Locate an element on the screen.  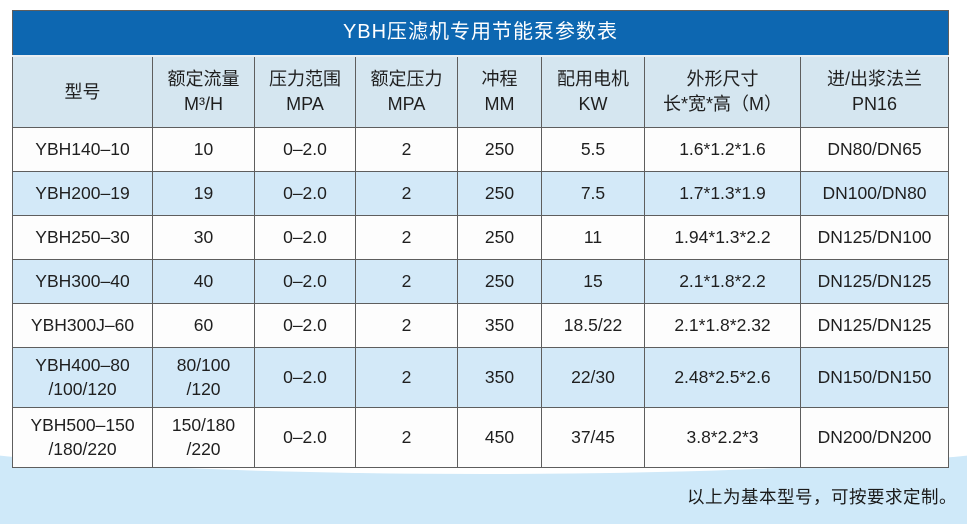
column-header-pressure-range: 压力范围 MPA is located at coordinates (305, 91).